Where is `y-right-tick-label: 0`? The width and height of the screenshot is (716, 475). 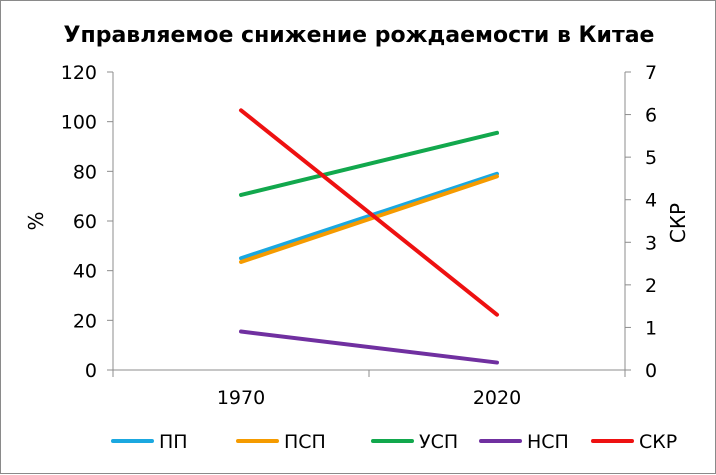
y-right-tick-label: 0 is located at coordinates (651, 371).